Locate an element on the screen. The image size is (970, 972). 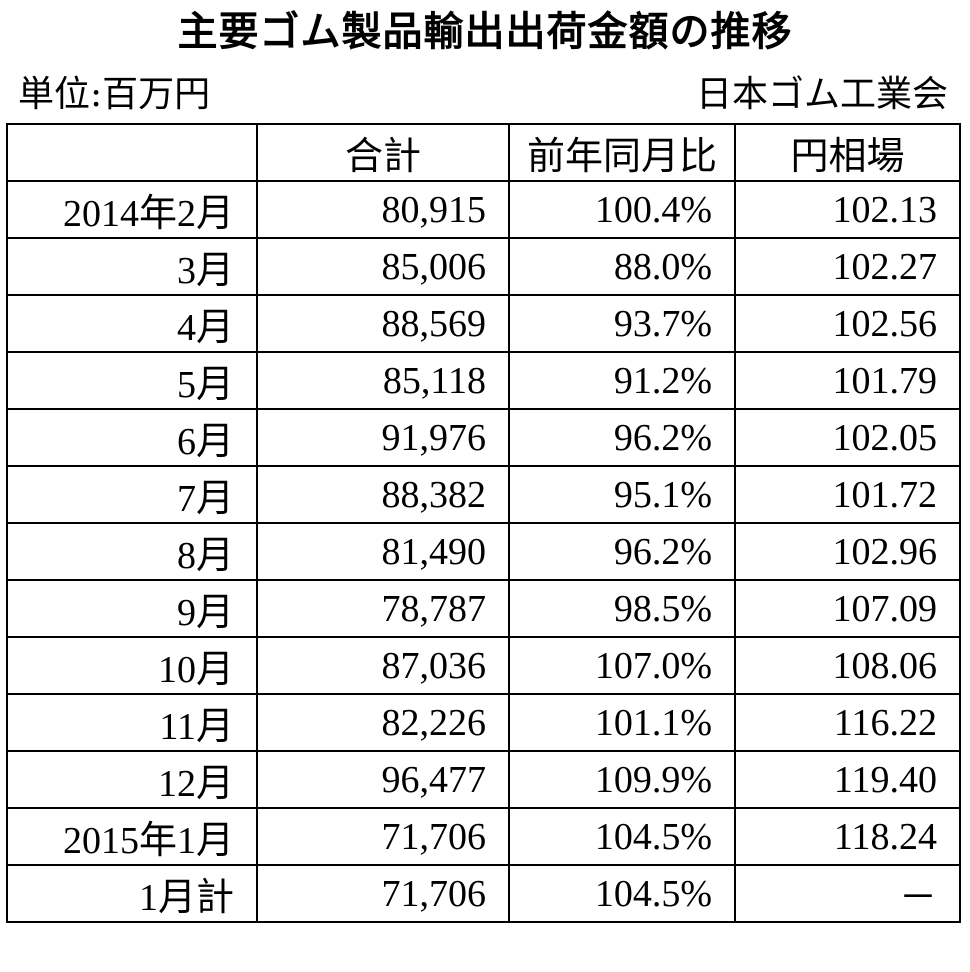
yen-rate-cell: 108.06 is located at coordinates (847, 665).